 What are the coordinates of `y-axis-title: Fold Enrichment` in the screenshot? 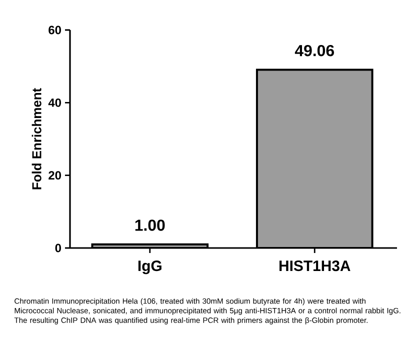 It's located at (37, 139).